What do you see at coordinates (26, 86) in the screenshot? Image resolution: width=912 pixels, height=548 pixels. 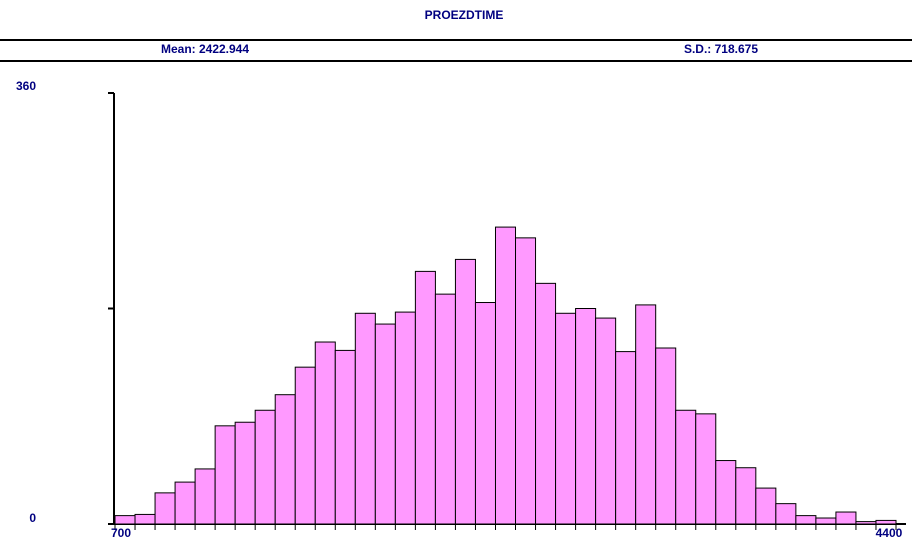 I see `y-tick-label: 360` at bounding box center [26, 86].